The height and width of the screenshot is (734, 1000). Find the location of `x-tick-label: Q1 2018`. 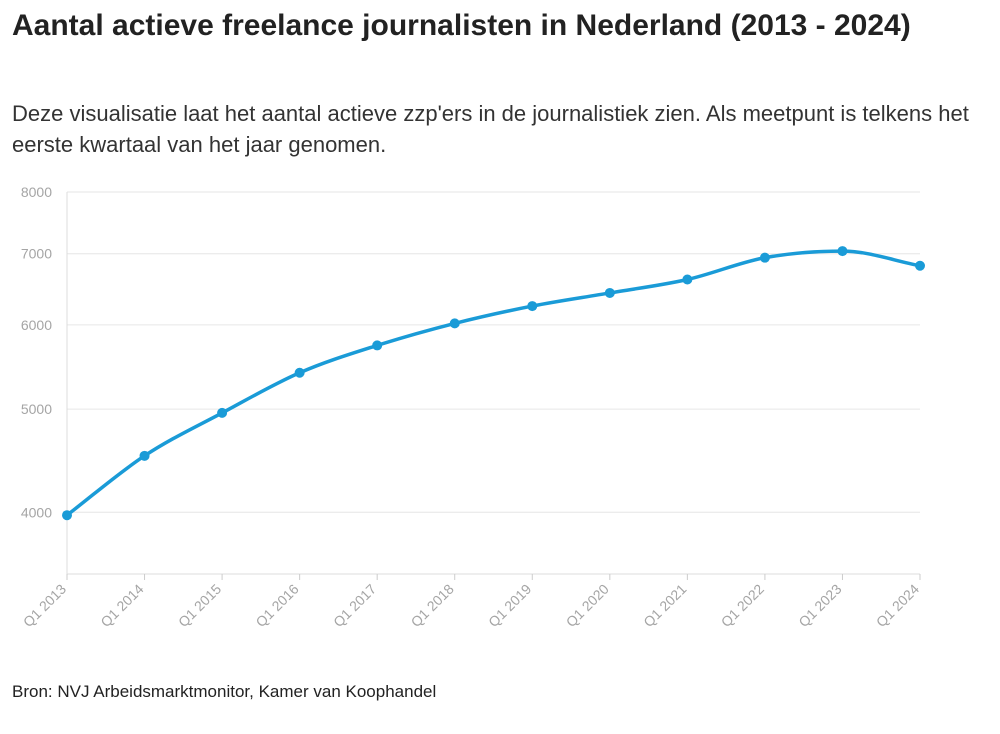

x-tick-label: Q1 2018 is located at coordinates (432, 605).